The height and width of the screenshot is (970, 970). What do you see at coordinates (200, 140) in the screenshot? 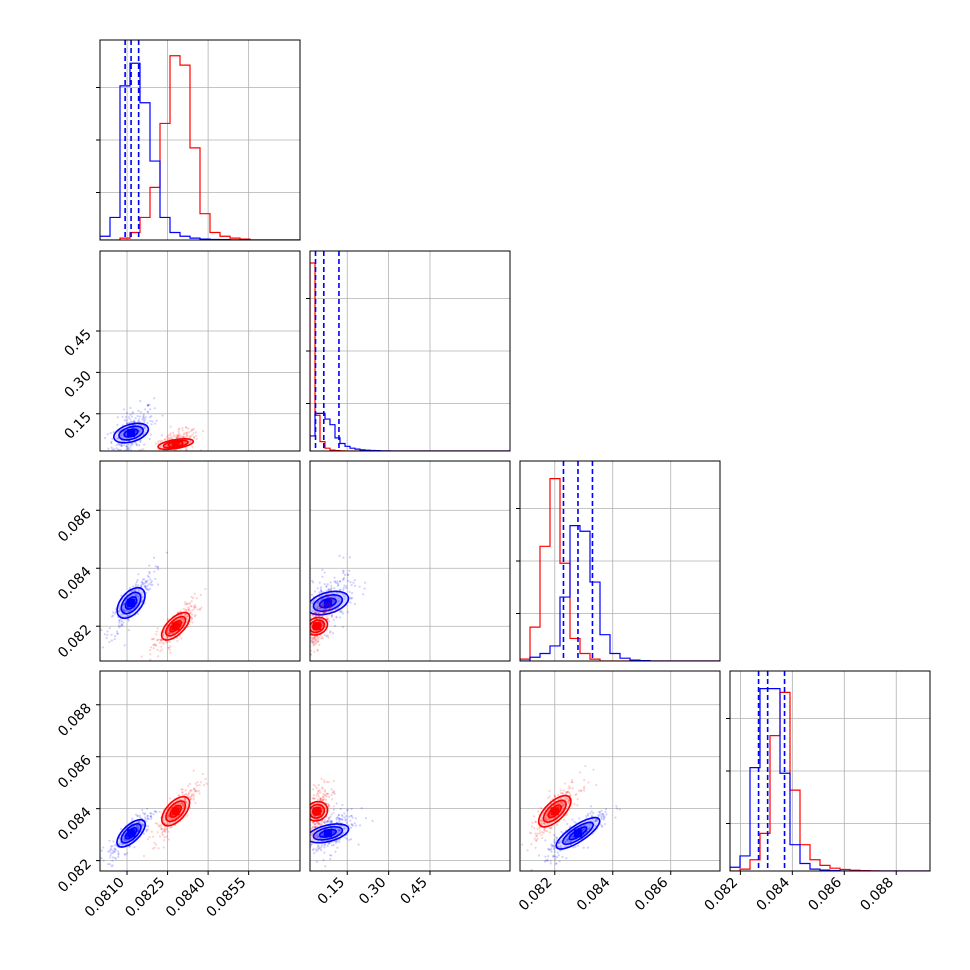
I see `panel-frame` at bounding box center [200, 140].